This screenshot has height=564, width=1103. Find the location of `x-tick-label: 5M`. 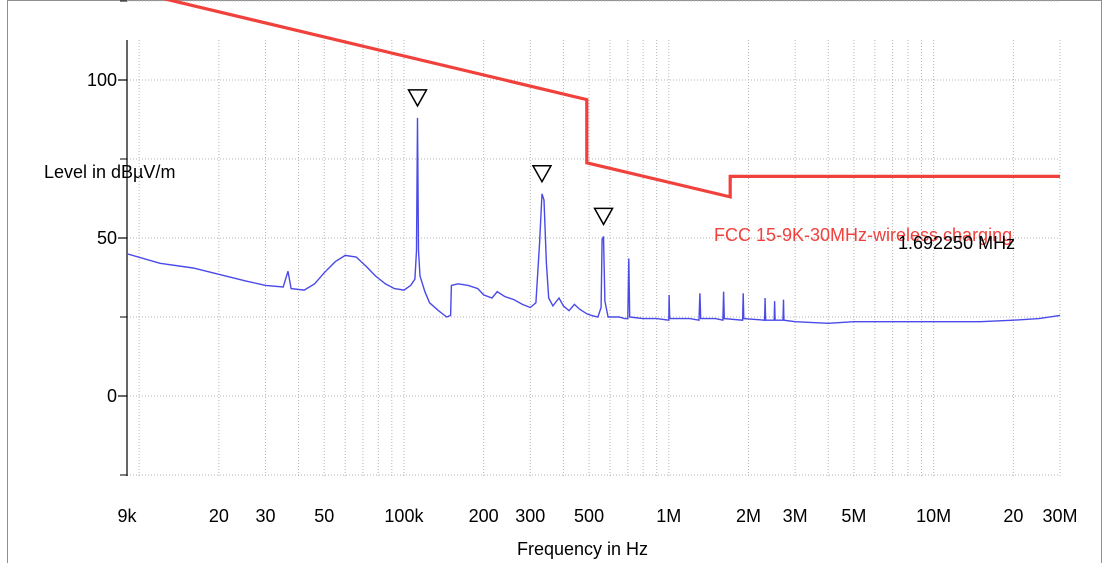

x-tick-label: 5M is located at coordinates (853, 516).